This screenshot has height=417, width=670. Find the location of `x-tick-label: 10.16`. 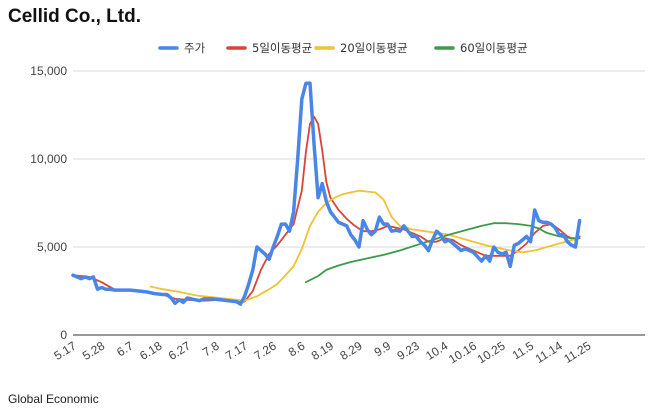

x-tick-label: 10.16 is located at coordinates (462, 352).